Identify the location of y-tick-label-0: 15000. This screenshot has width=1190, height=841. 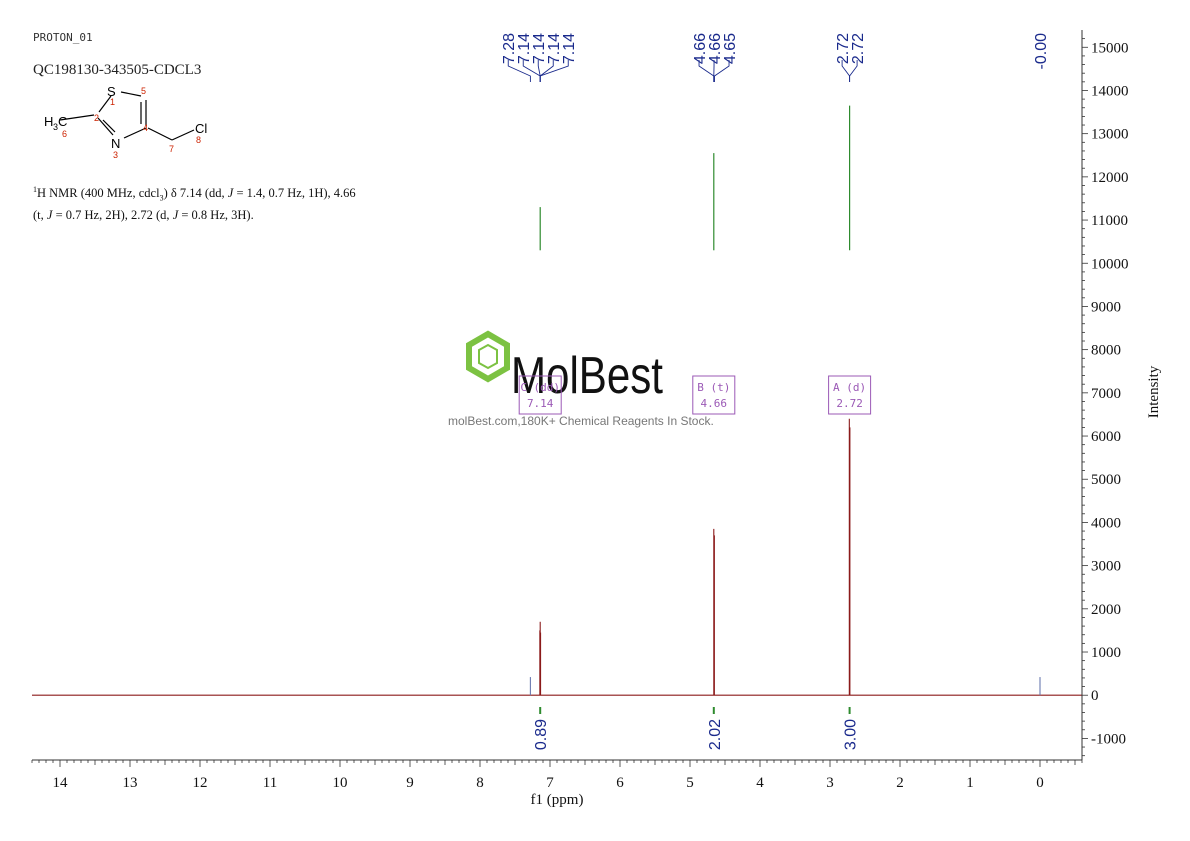
(1110, 48).